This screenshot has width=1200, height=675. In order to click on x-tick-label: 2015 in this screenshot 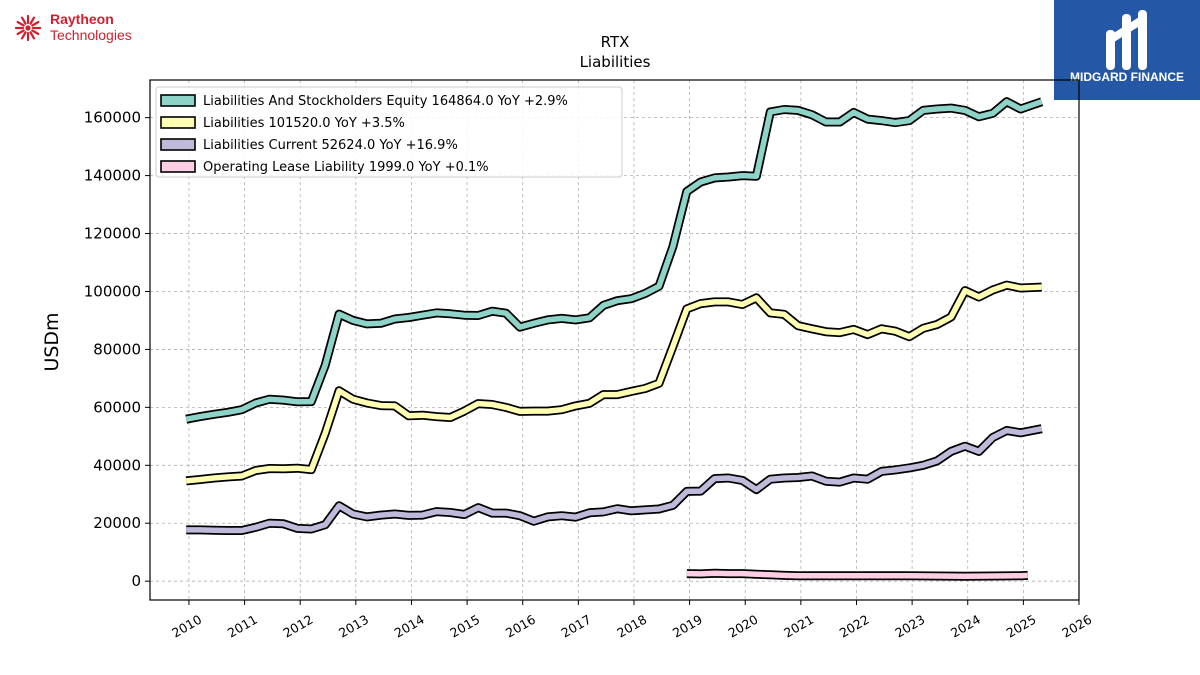, I will do `click(464, 626)`.